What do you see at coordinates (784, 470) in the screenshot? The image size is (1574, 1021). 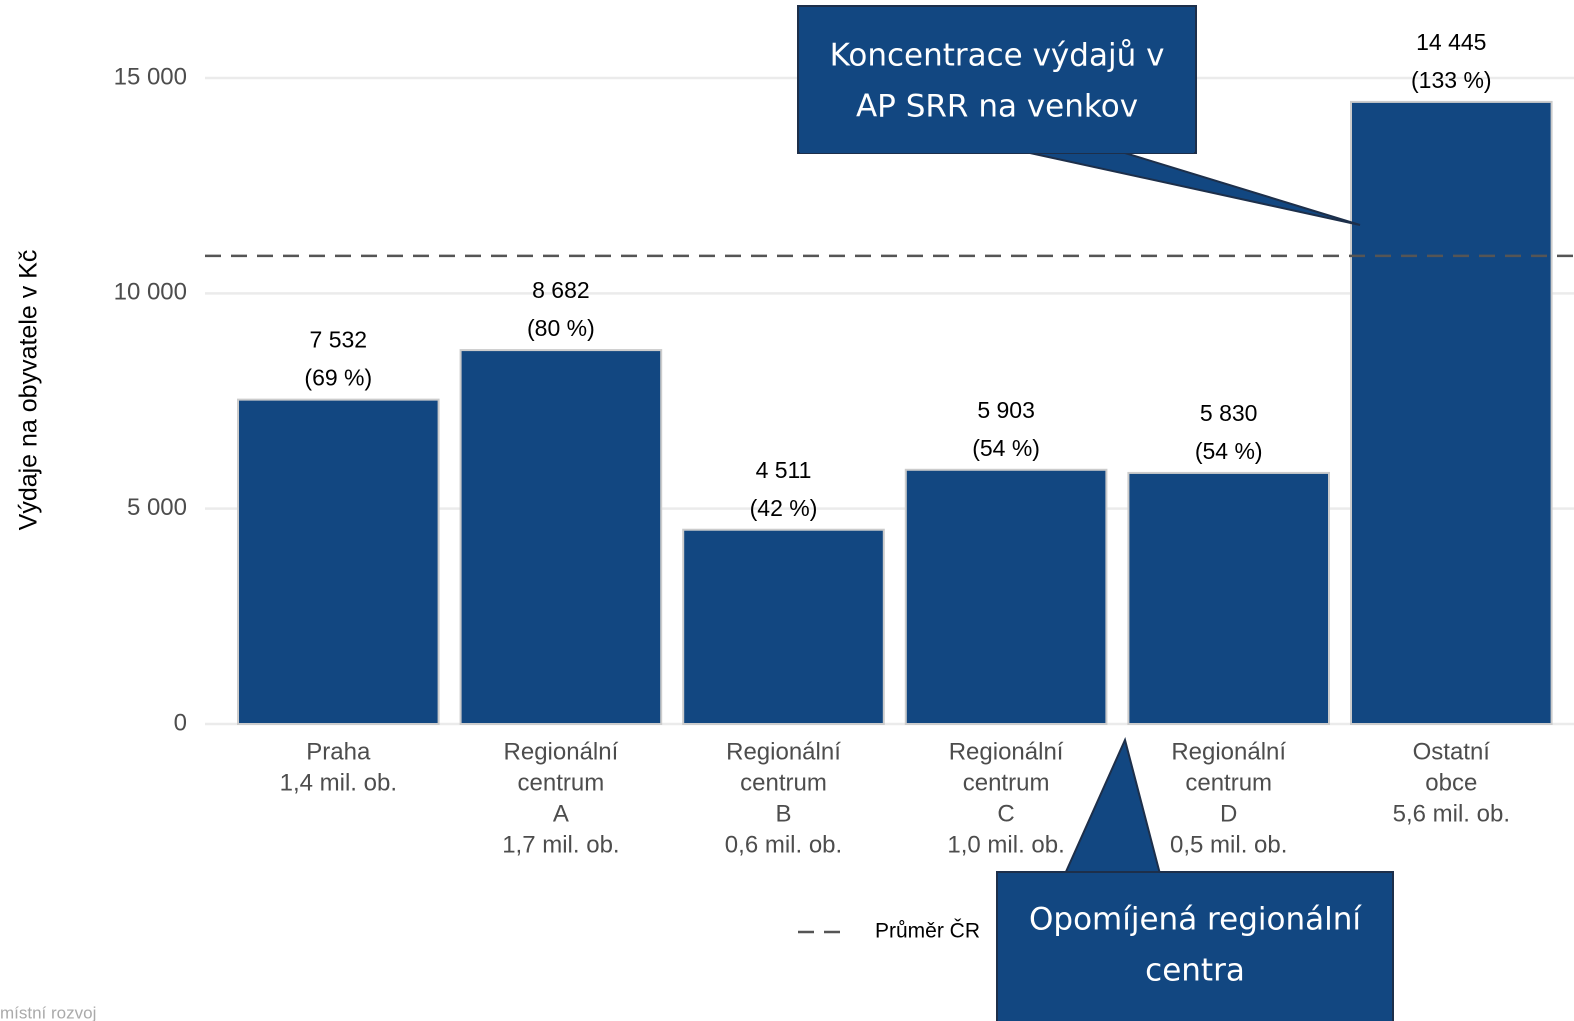 I see `value-label: 4 511` at bounding box center [784, 470].